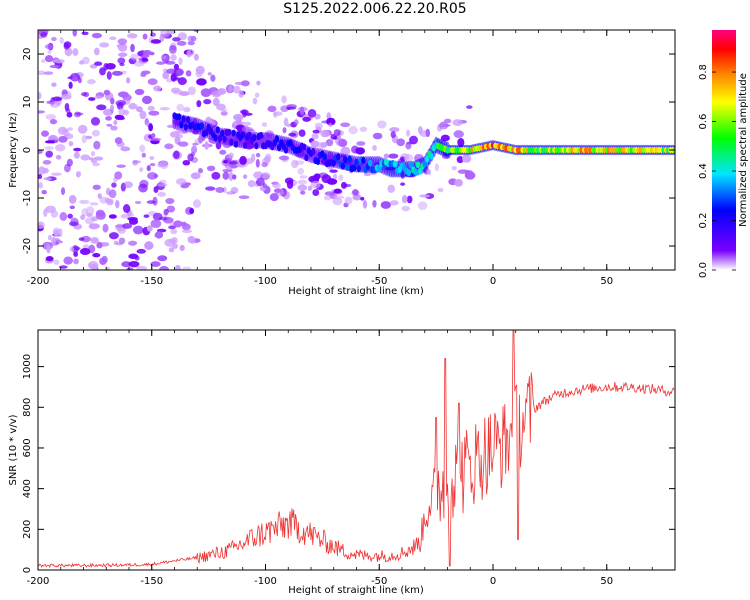 The height and width of the screenshot is (600, 750). I want to click on x-tick-label: -100, so click(265, 581).